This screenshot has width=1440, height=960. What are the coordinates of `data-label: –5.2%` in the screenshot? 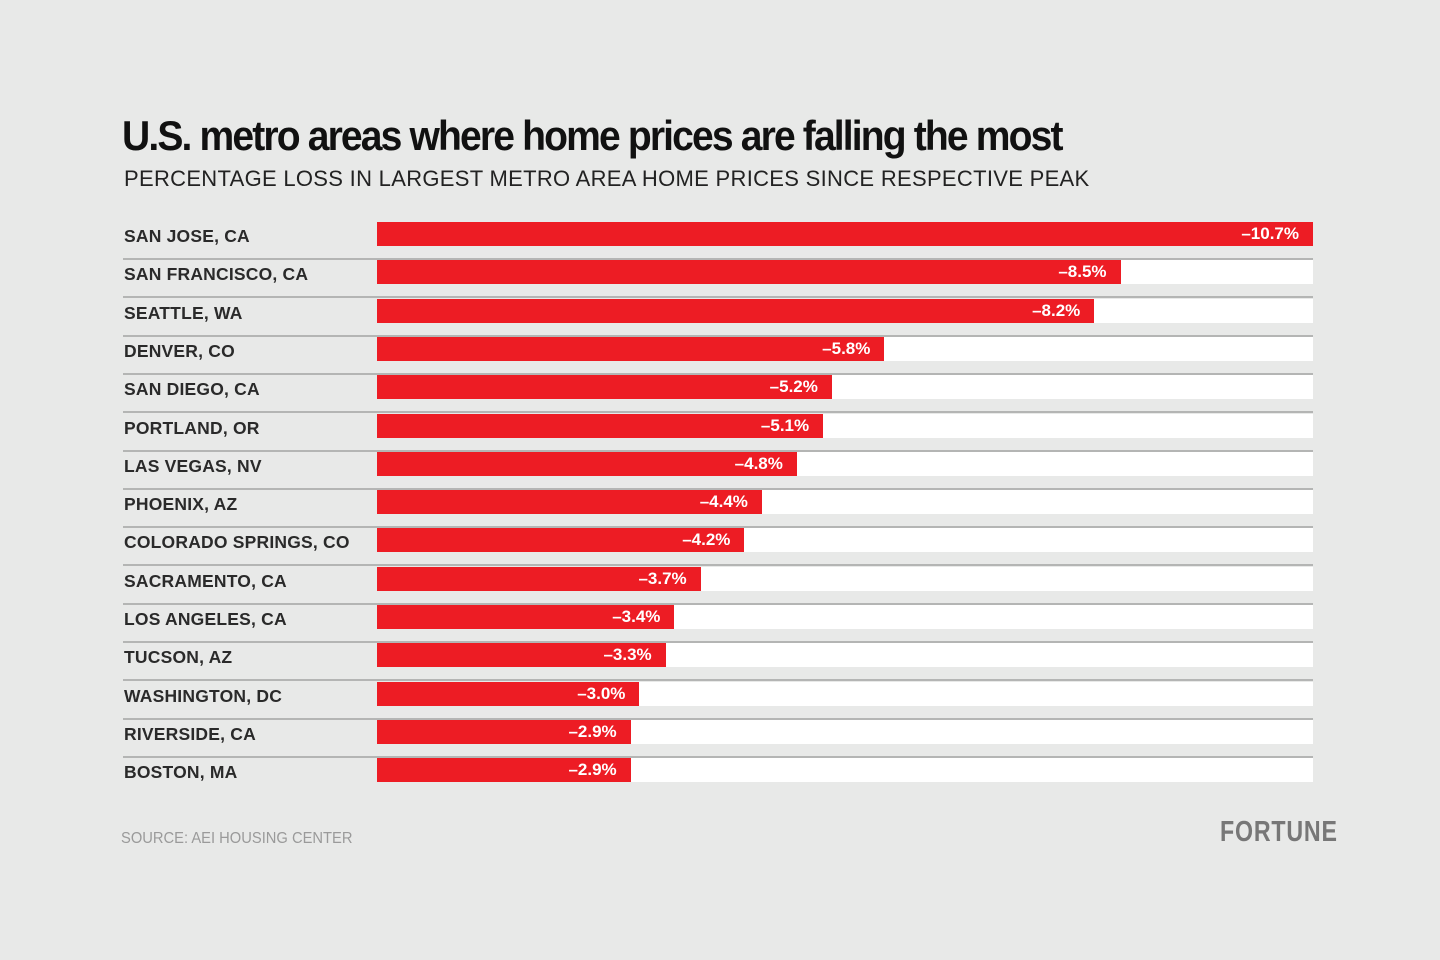 It's located at (793, 387).